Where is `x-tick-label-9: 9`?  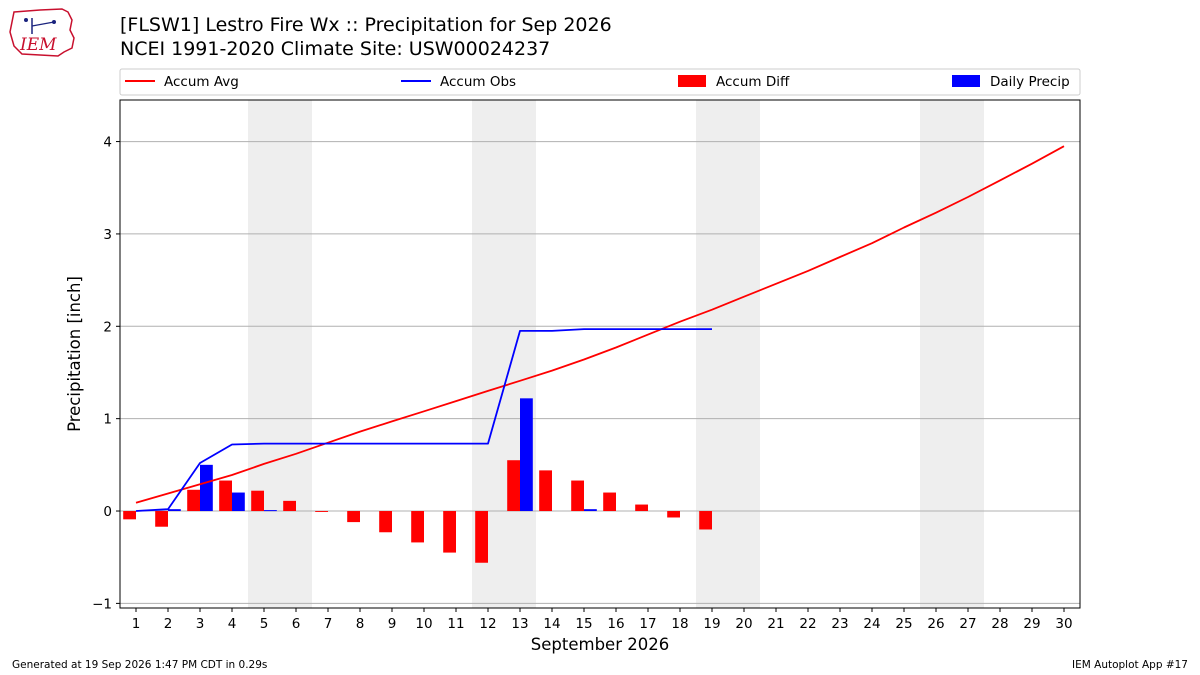
x-tick-label-9: 9 is located at coordinates (392, 624).